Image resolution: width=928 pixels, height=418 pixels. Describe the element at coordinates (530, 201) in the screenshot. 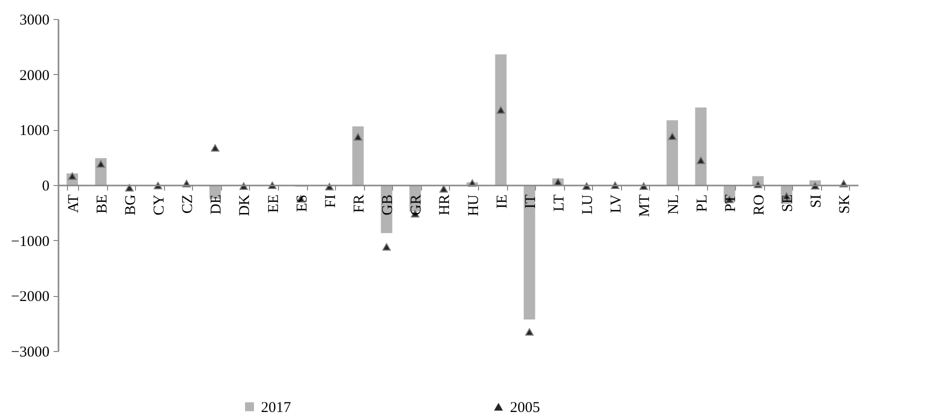

I see `x-tick-label: IT` at that location.